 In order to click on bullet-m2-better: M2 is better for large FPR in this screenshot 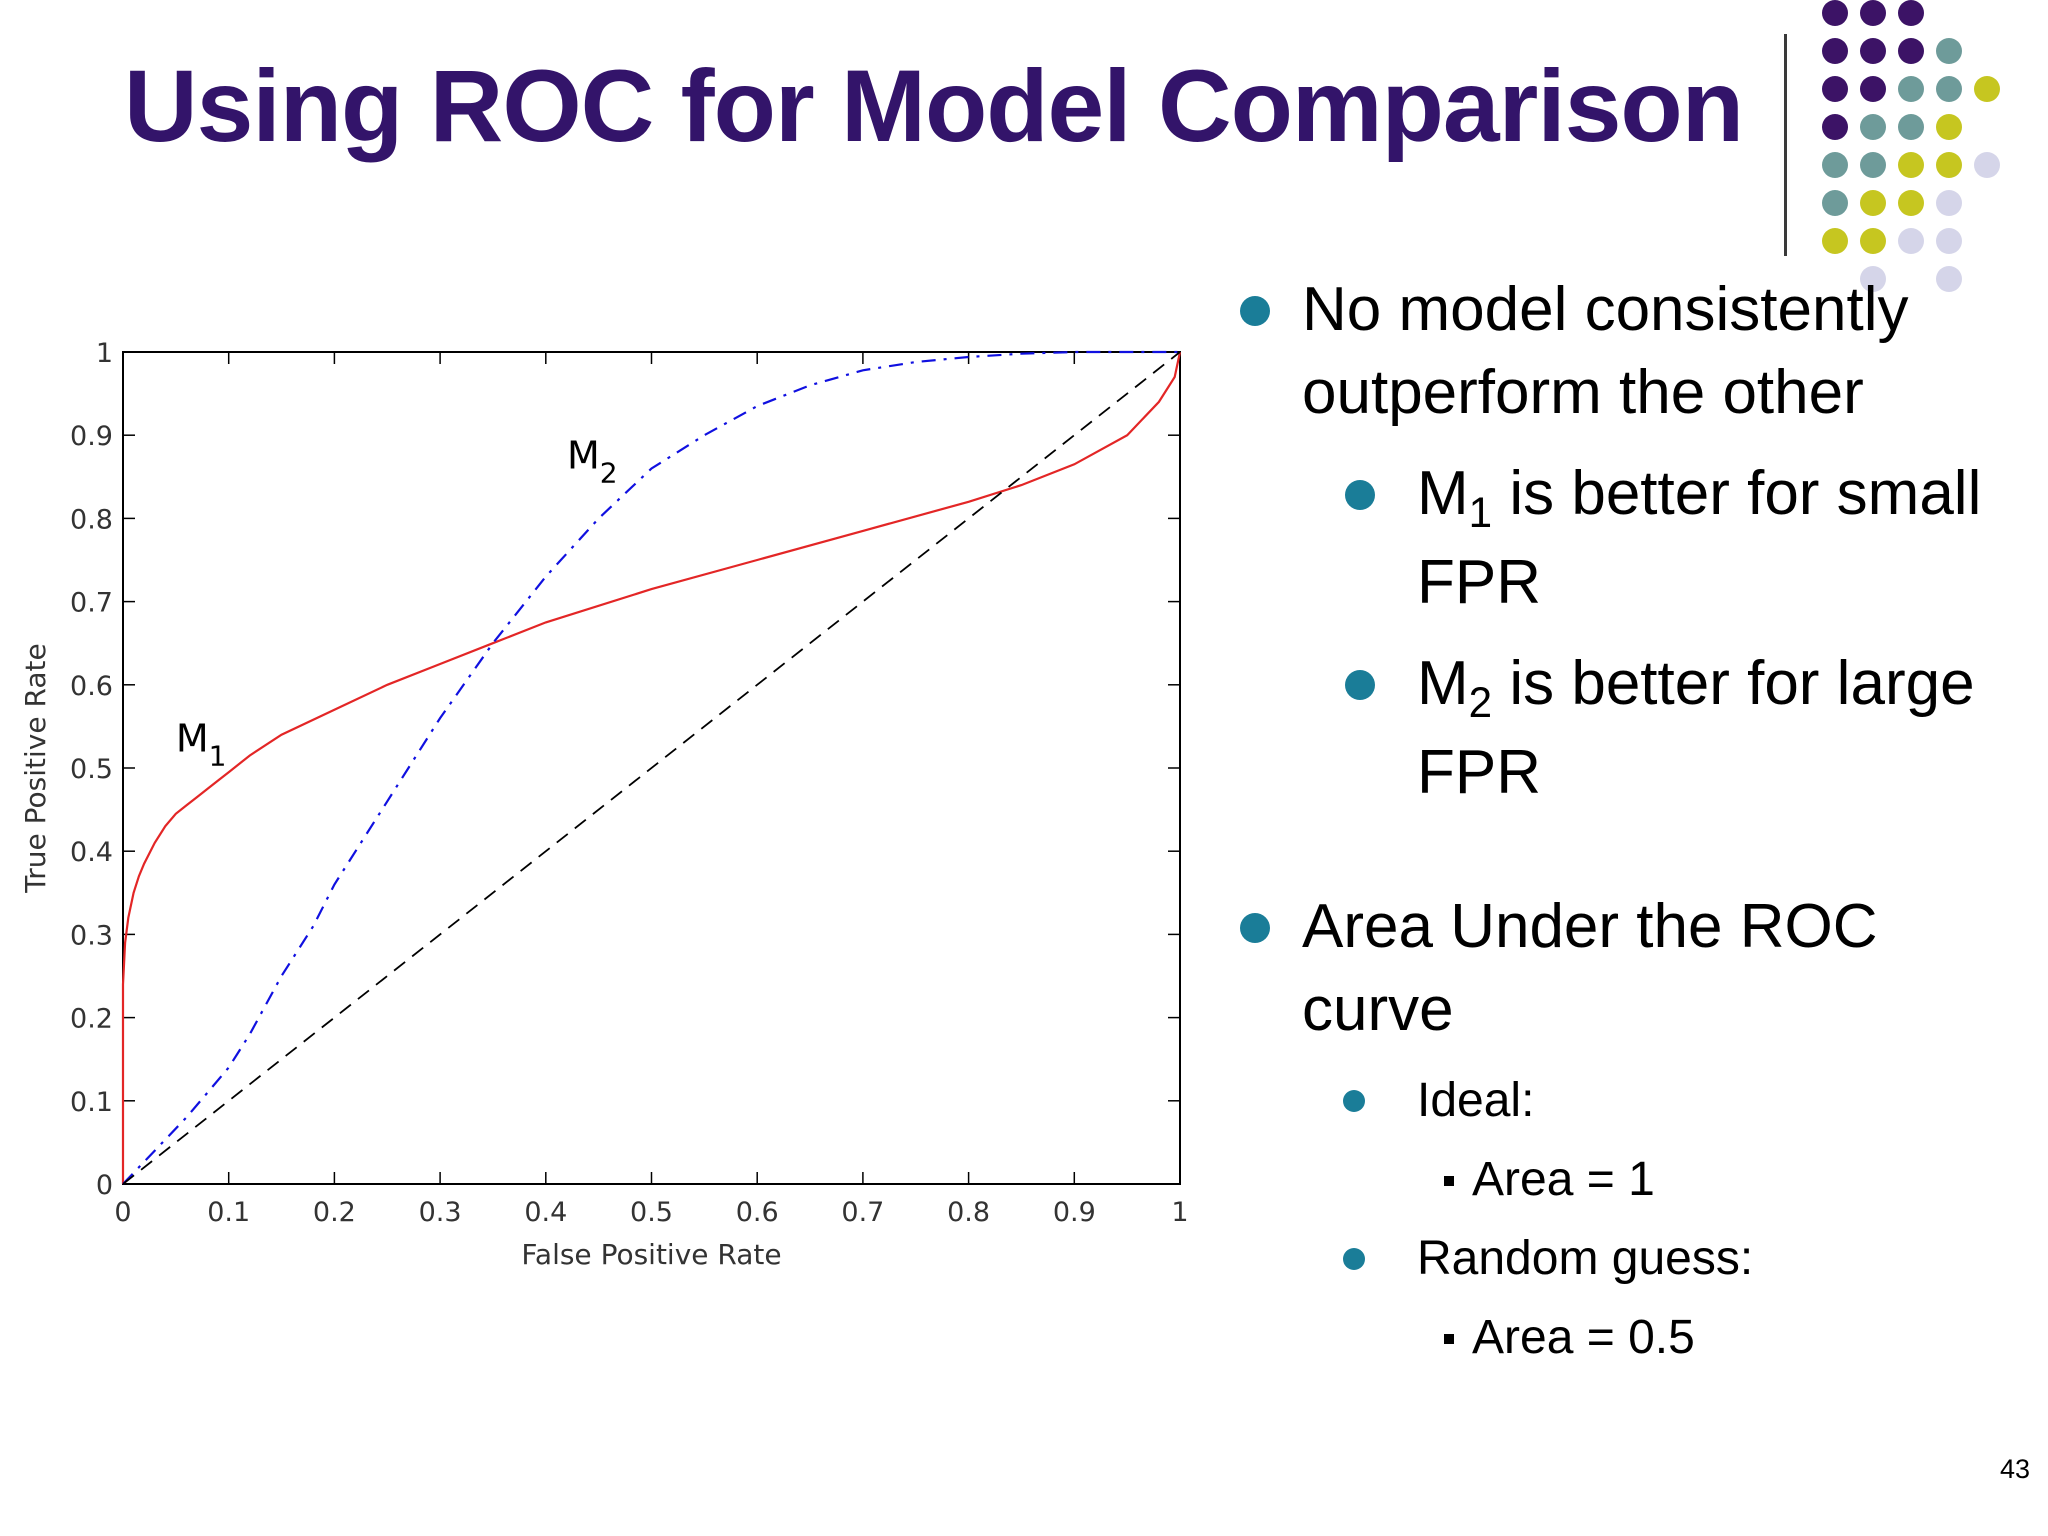, I will do `click(1635, 728)`.